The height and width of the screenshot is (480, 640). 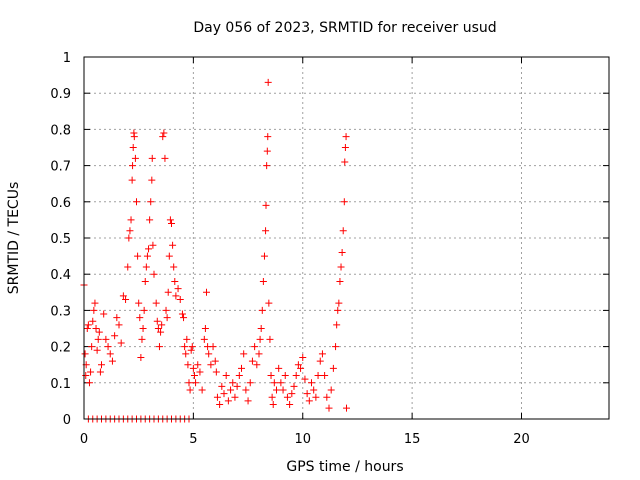 What do you see at coordinates (60, 94) in the screenshot?
I see `y-tick-label: 0.9` at bounding box center [60, 94].